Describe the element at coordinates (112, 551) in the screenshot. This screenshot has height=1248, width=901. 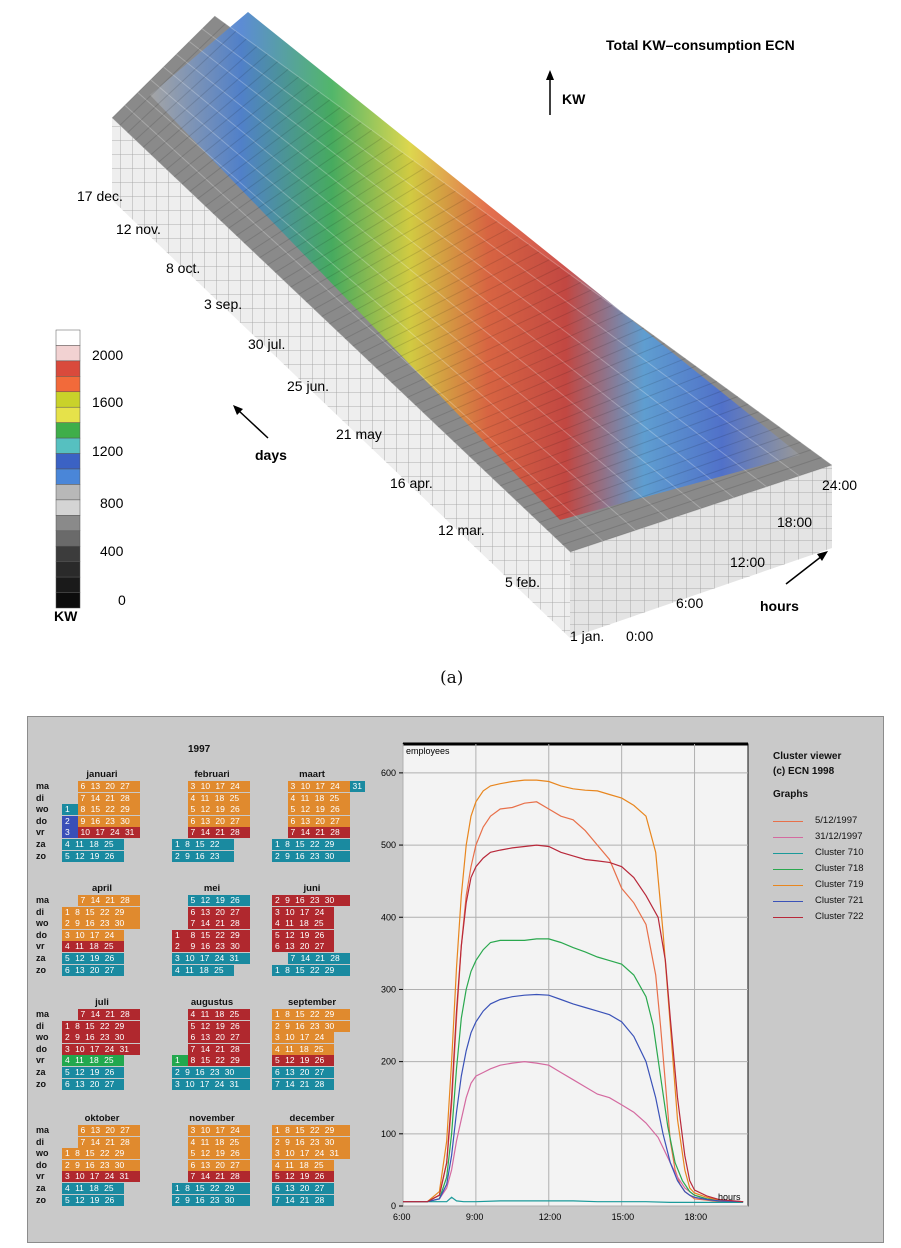
I see `colorbar-tick: 400` at that location.